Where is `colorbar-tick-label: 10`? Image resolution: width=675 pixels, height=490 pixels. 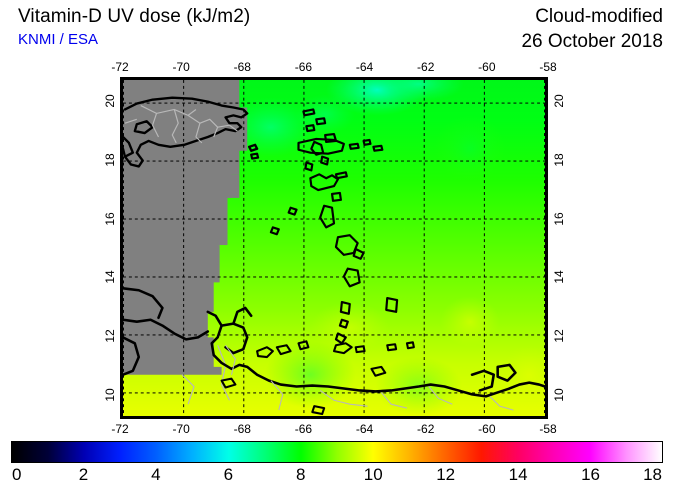 colorbar-tick-label: 10 is located at coordinates (373, 474).